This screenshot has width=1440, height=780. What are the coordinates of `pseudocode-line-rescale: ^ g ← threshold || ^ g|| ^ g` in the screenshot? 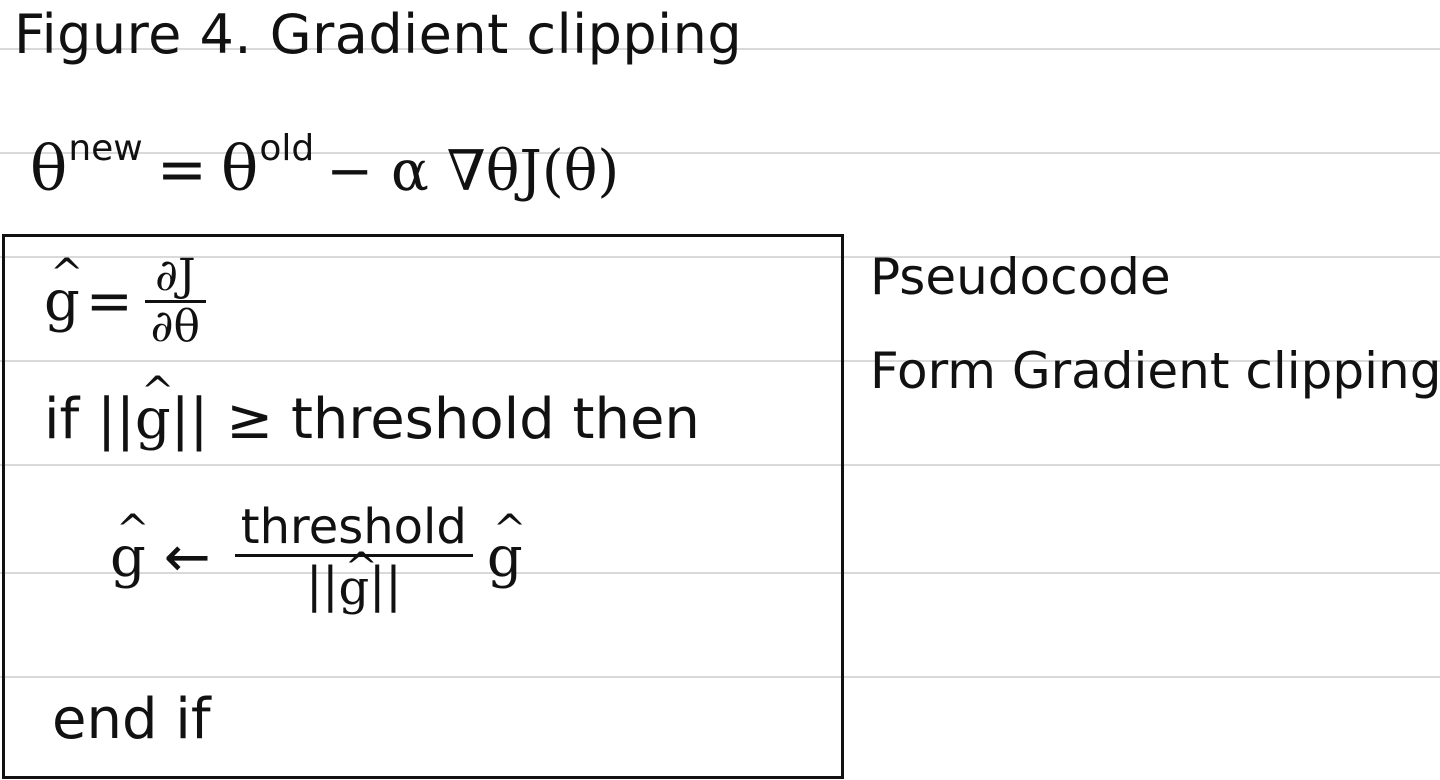 It's located at (318, 564).